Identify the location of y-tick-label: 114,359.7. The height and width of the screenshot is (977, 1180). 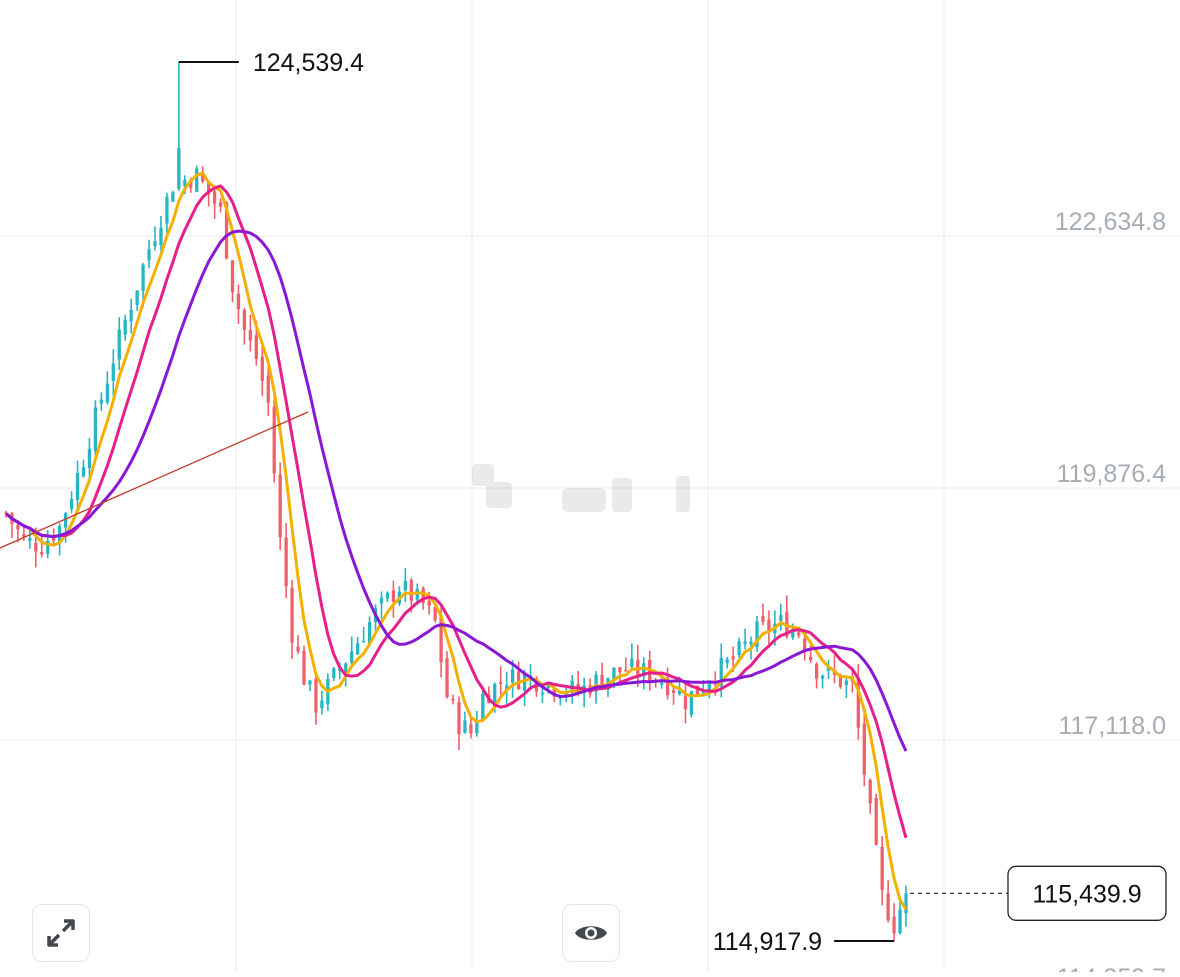
(1111, 968).